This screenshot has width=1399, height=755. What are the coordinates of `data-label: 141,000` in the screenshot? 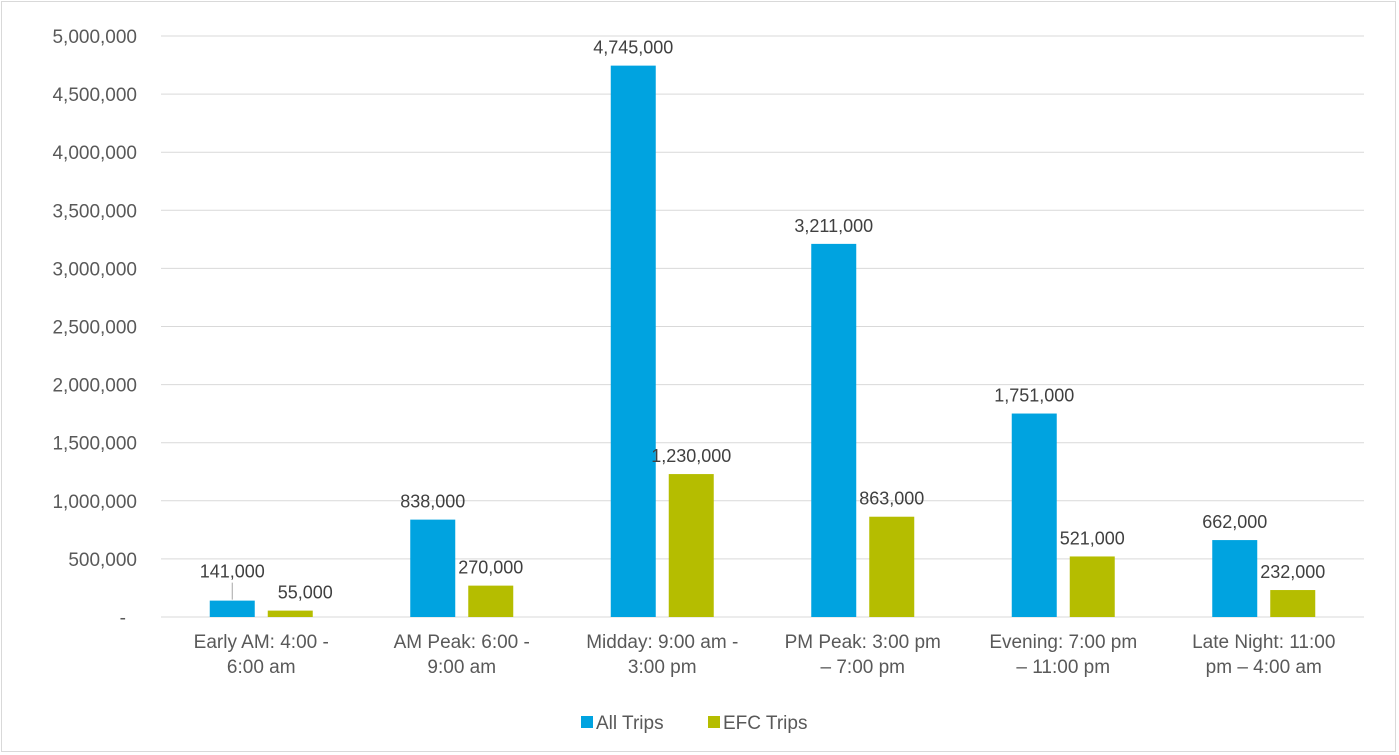 It's located at (232, 572).